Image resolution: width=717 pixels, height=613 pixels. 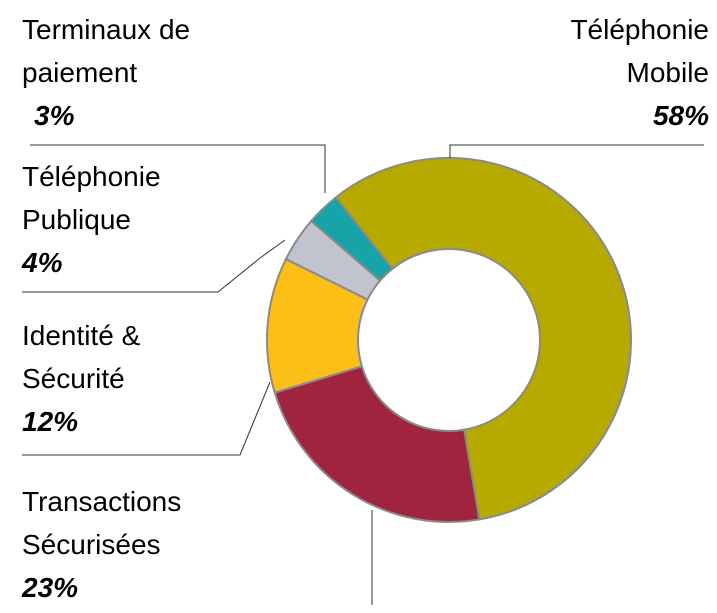 I want to click on slice-label: Identité & Sécurité 12%, so click(x=109, y=378).